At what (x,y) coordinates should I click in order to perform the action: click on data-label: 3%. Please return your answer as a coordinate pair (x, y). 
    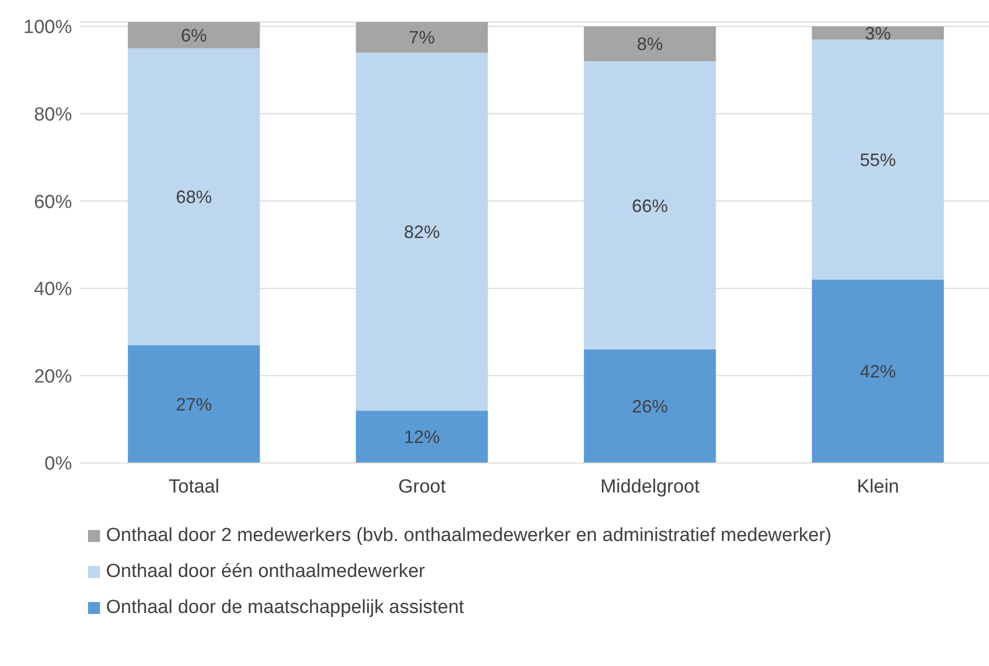
    Looking at the image, I should click on (877, 33).